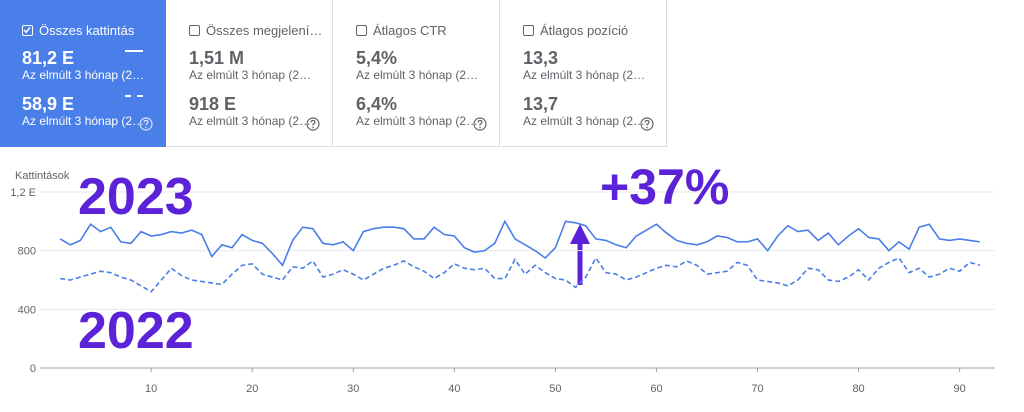 The width and height of the screenshot is (1024, 412). Describe the element at coordinates (42, 176) in the screenshot. I see `y-axis-label: Kattintások` at that location.